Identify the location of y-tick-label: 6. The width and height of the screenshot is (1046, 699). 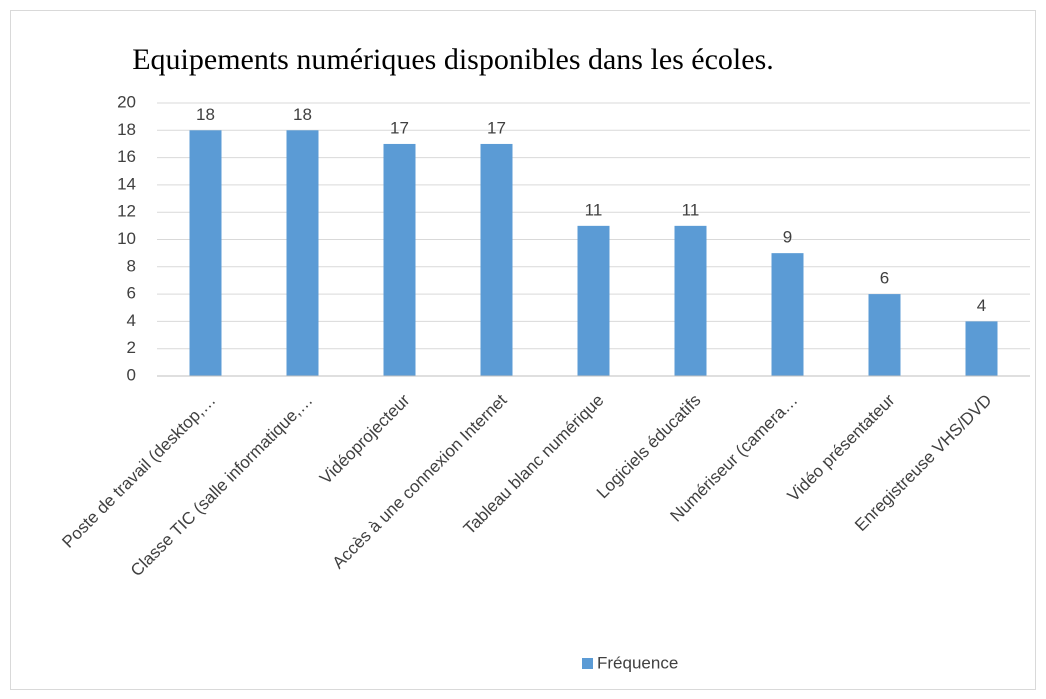
(131, 293).